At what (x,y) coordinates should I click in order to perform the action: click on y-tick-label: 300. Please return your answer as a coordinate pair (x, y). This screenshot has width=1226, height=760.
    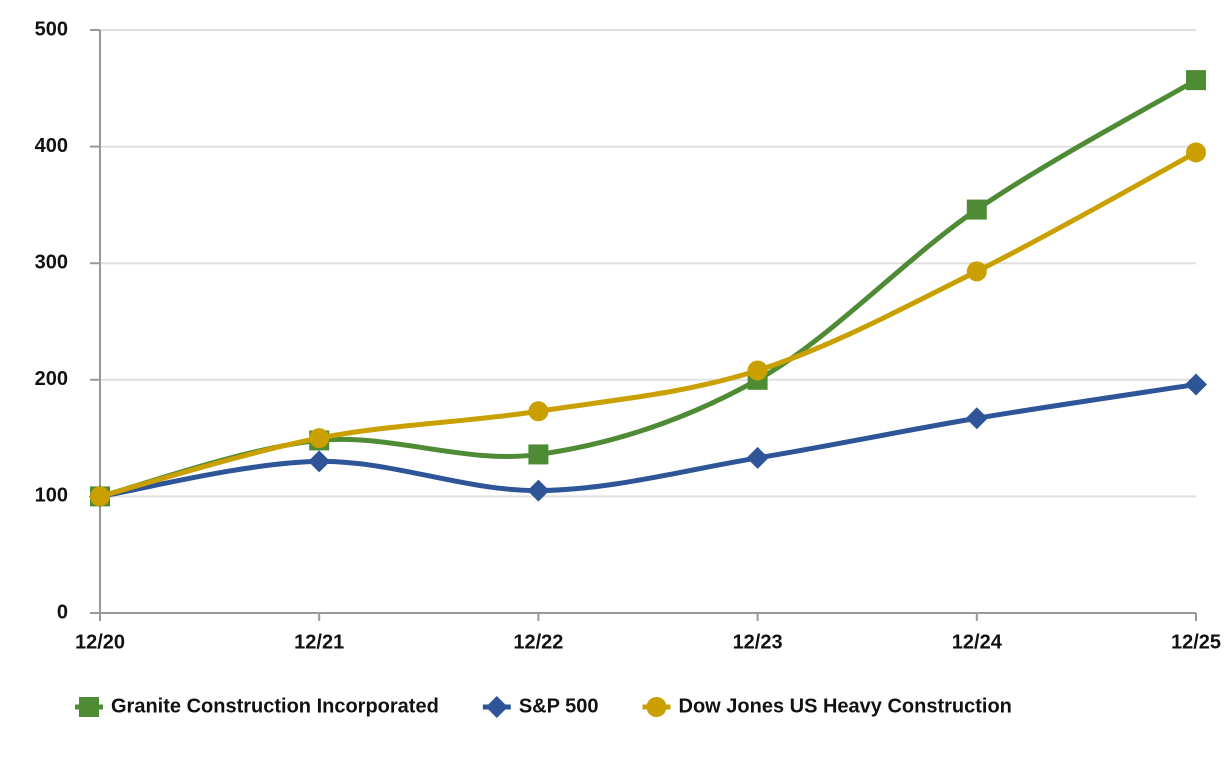
    Looking at the image, I should click on (51, 262).